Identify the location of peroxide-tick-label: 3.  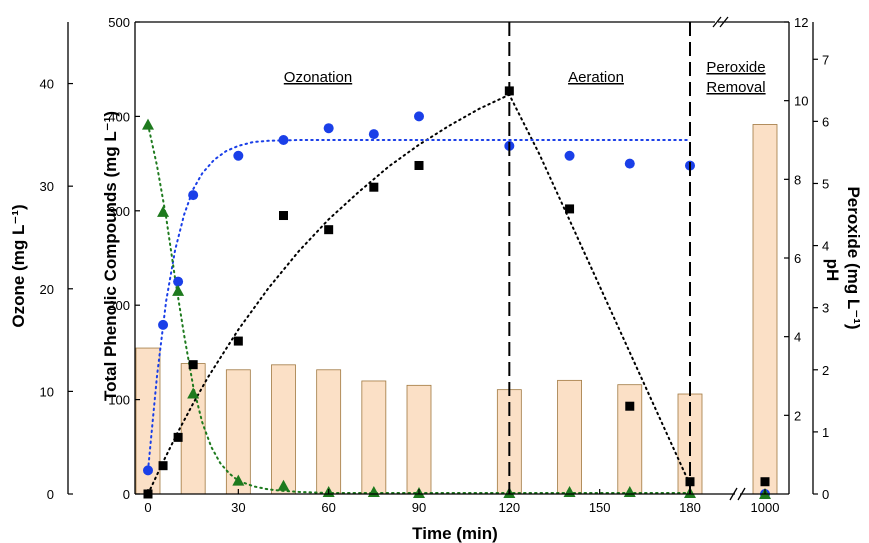
(825, 308).